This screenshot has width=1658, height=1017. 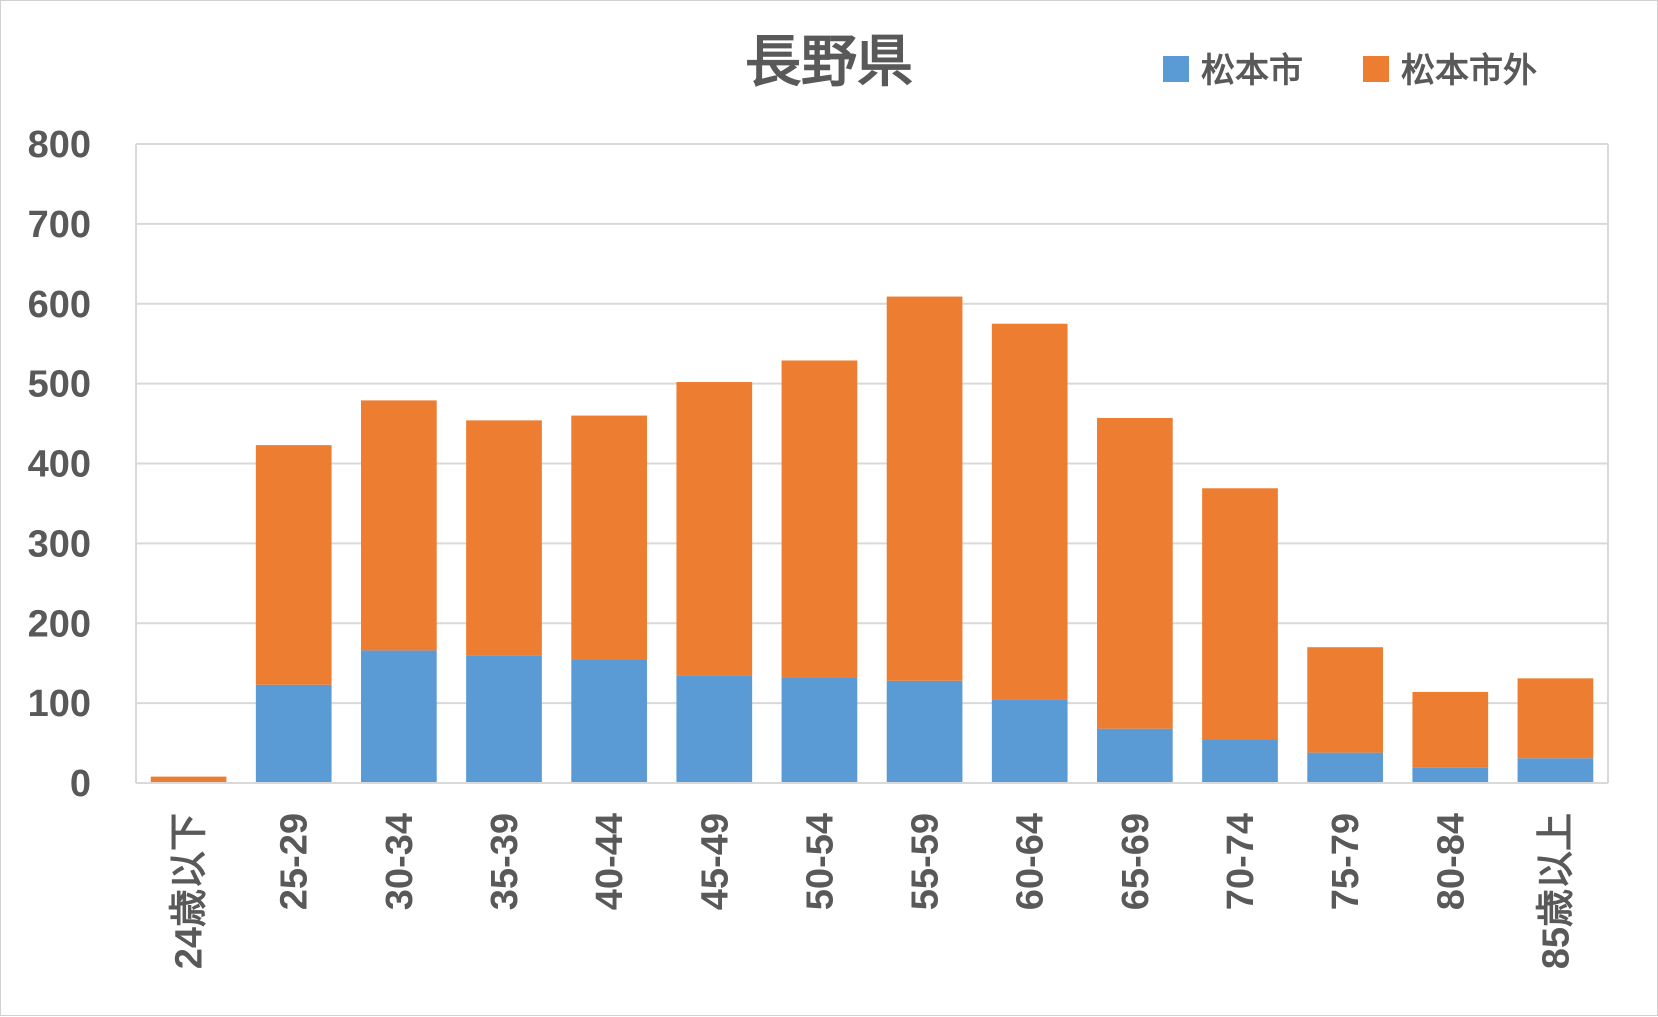 I want to click on x-tick-label: 30-34, so click(x=400, y=861).